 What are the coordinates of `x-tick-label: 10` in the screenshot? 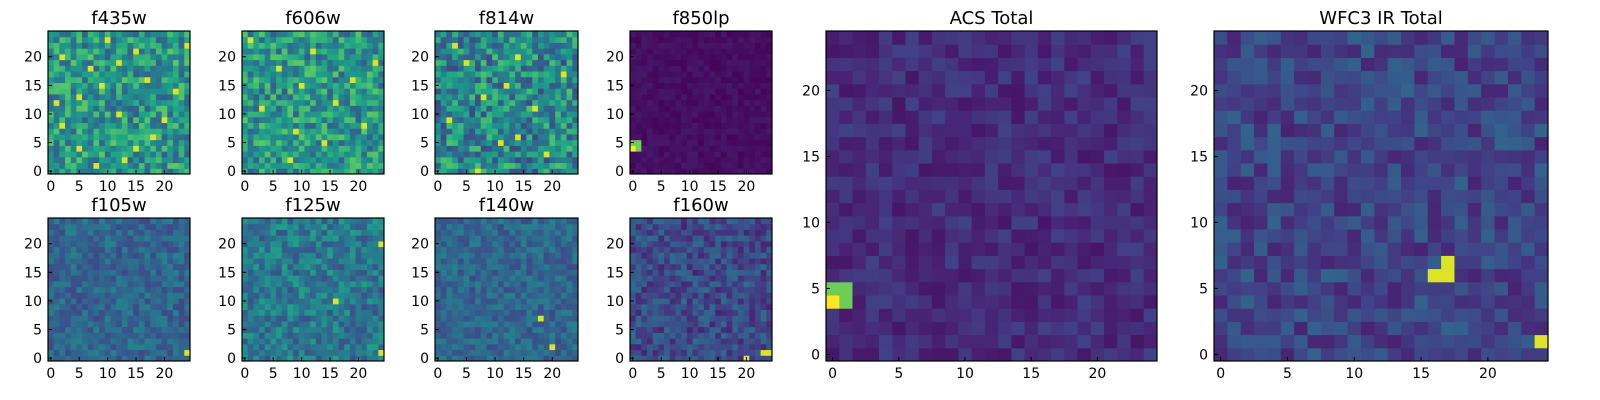 It's located at (495, 187).